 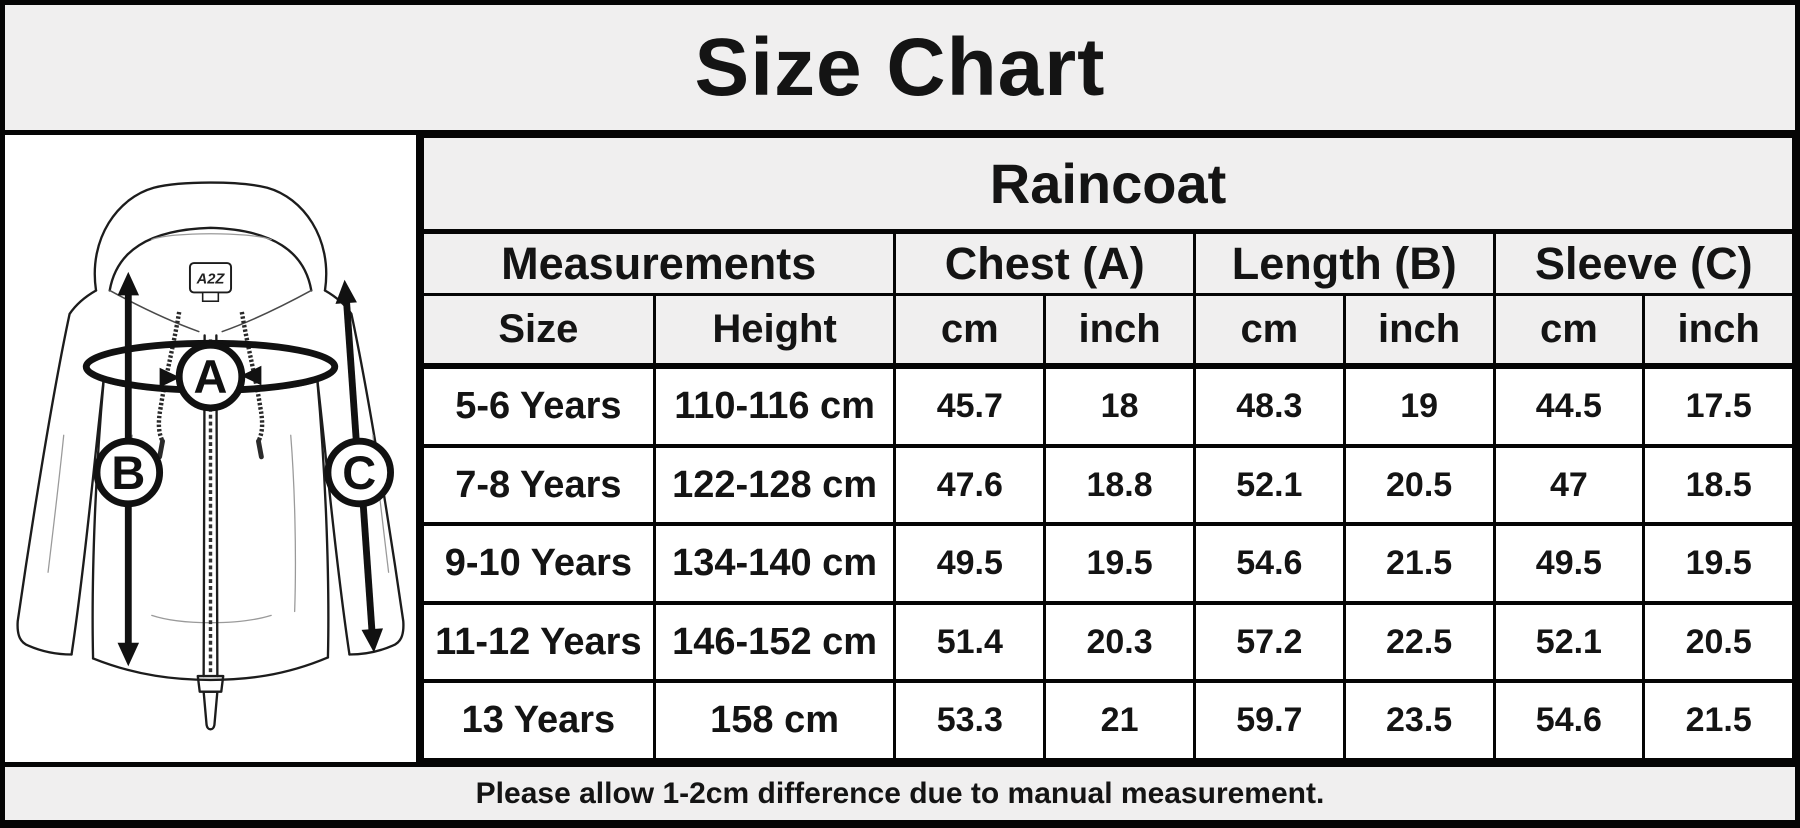 I want to click on cell-length-inch: 20.5, so click(x=1419, y=485).